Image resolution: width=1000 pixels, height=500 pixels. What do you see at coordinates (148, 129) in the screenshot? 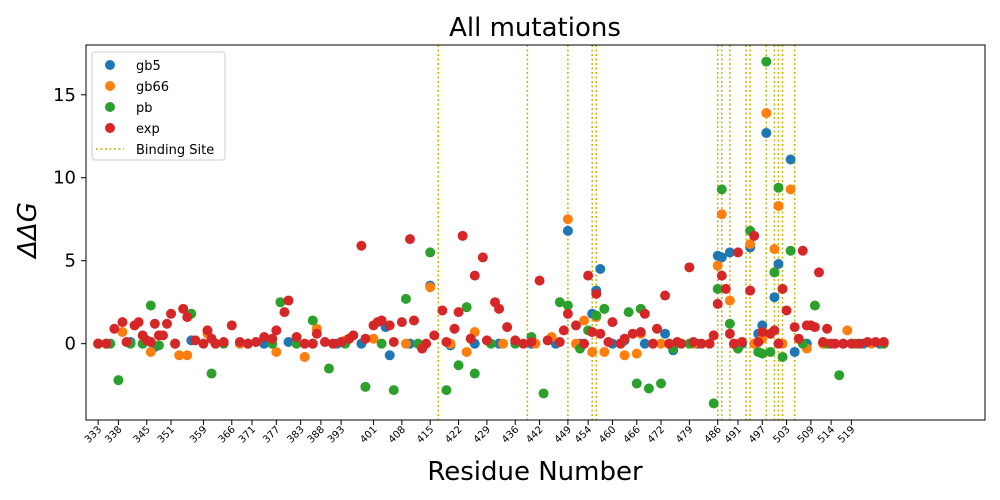
I see `legend-label: exp` at bounding box center [148, 129].